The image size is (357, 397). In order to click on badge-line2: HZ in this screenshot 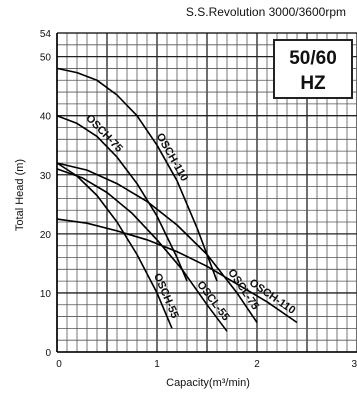, I will do `click(313, 83)`.